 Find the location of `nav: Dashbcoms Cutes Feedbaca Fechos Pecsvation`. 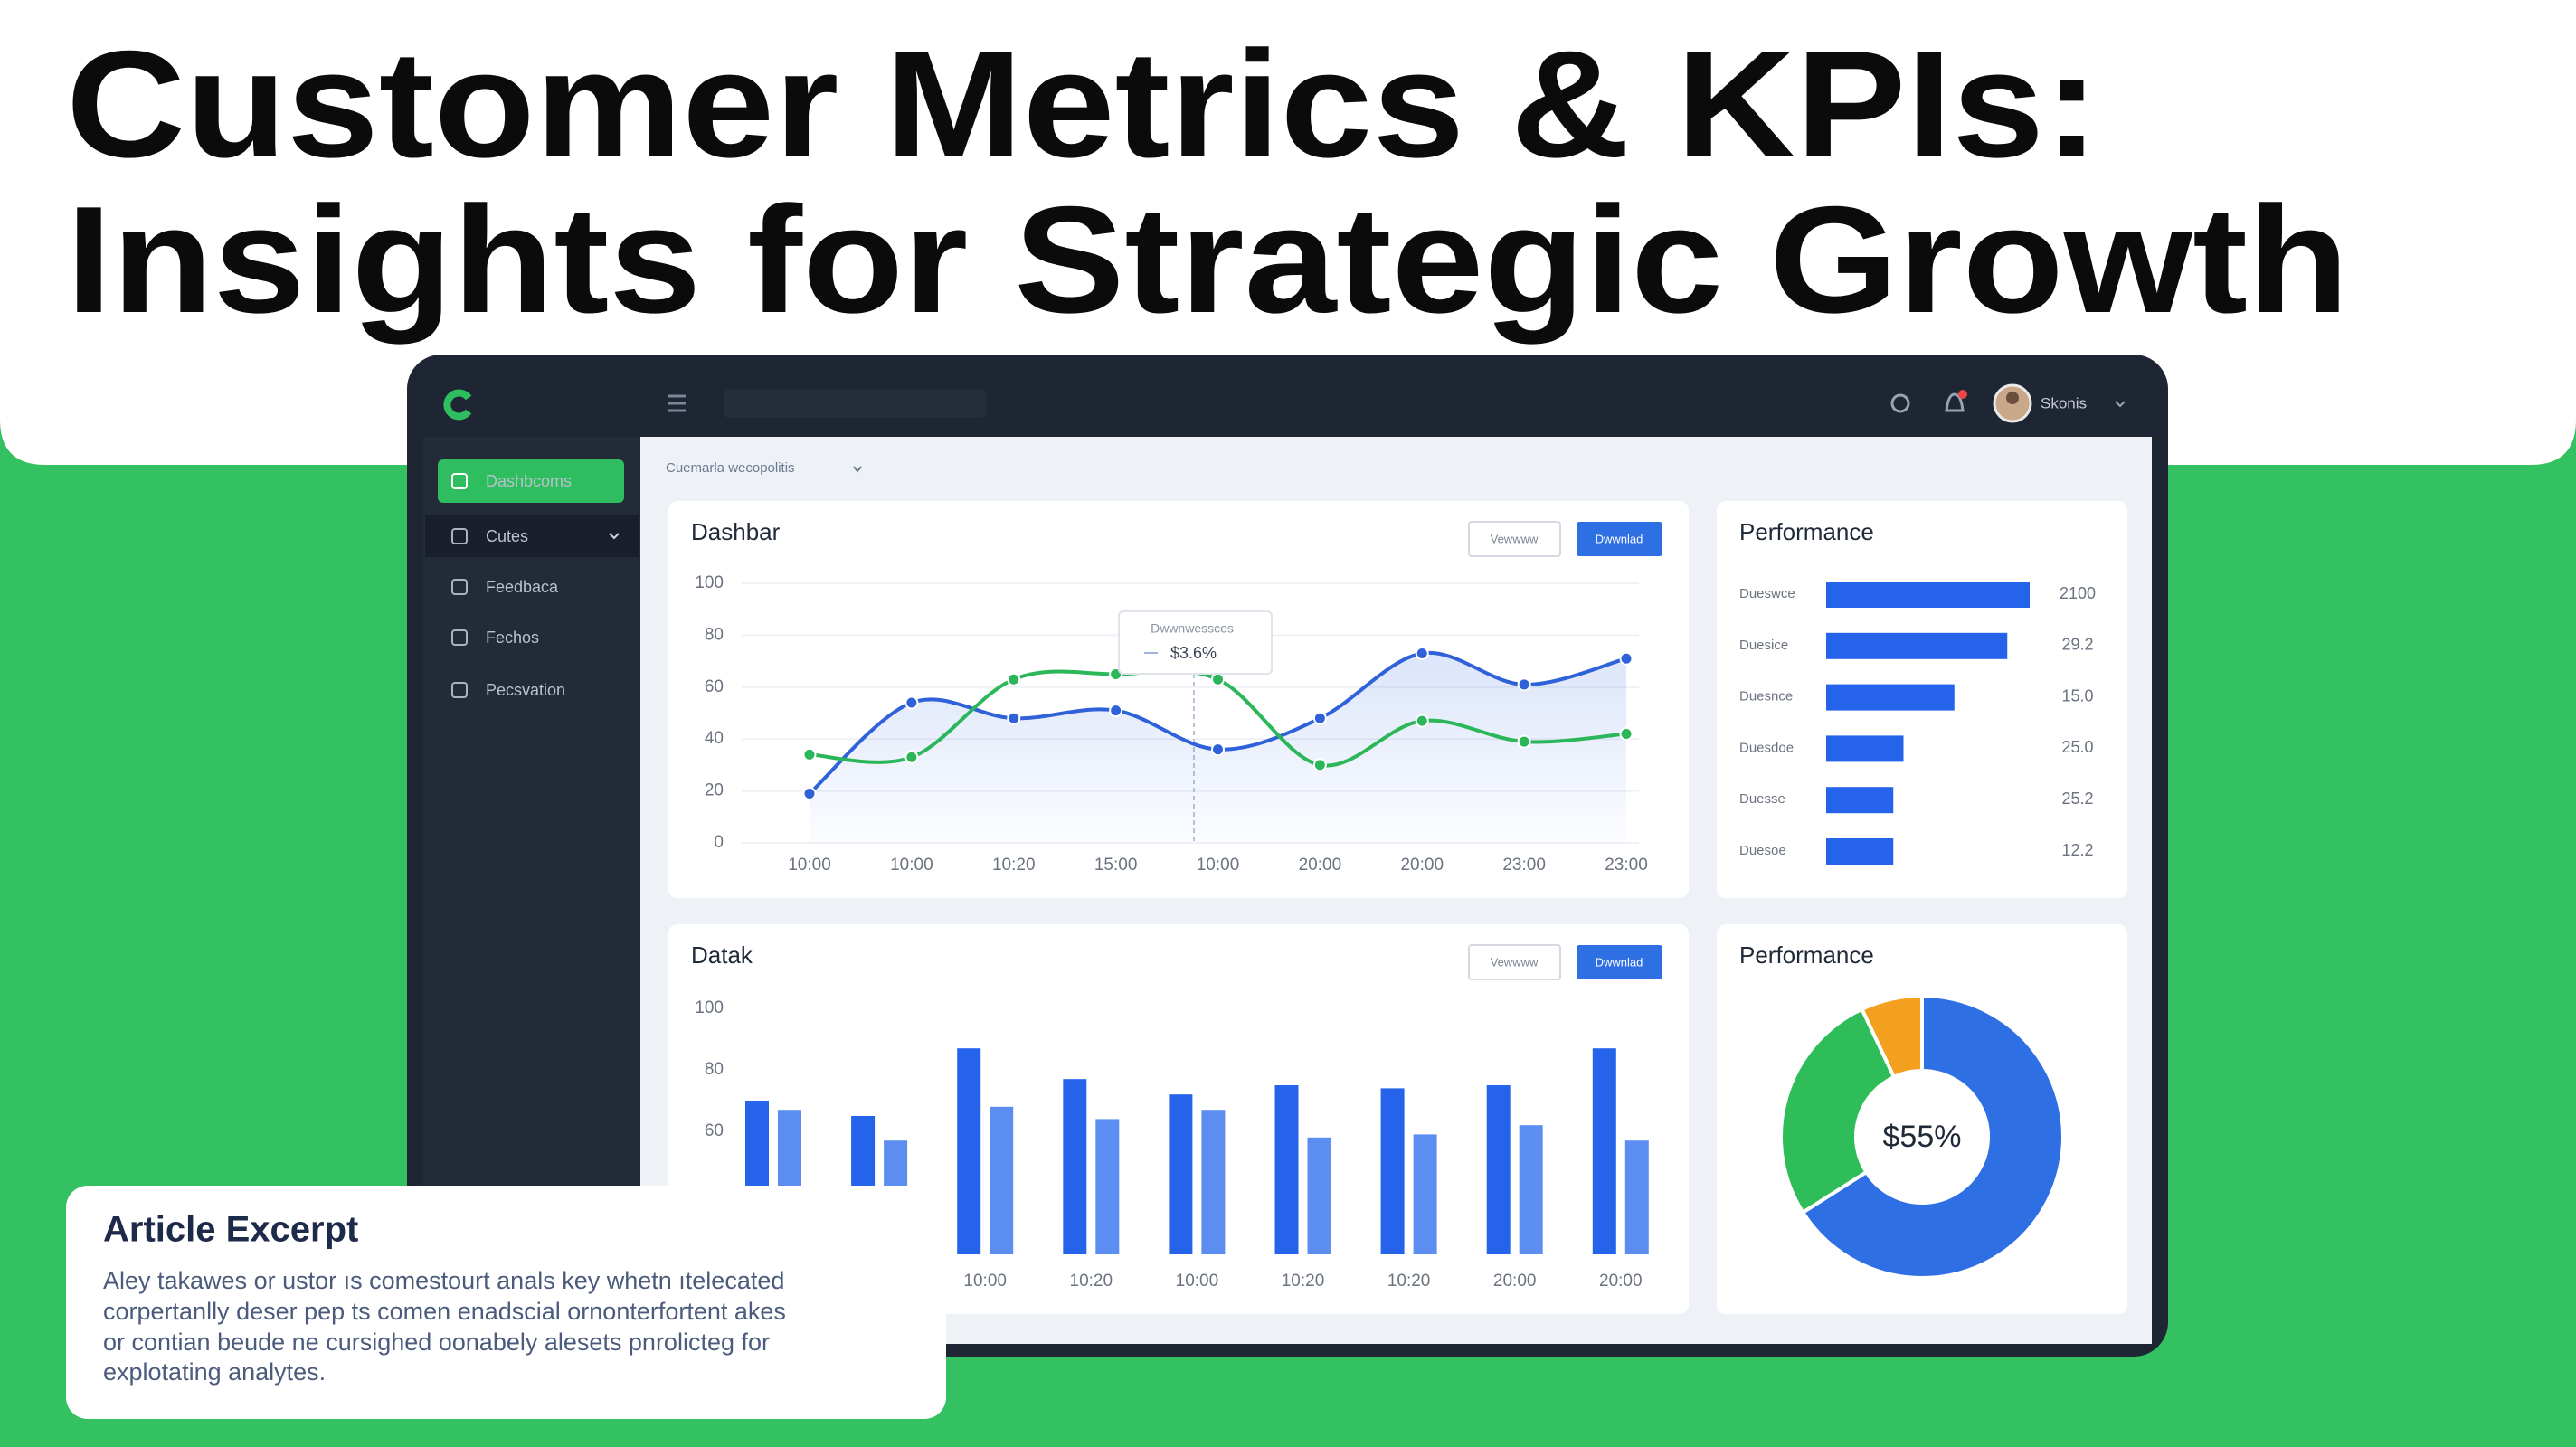

nav: Dashbcoms Cutes Feedbaca Fechos Pecsvation is located at coordinates (512, 585).